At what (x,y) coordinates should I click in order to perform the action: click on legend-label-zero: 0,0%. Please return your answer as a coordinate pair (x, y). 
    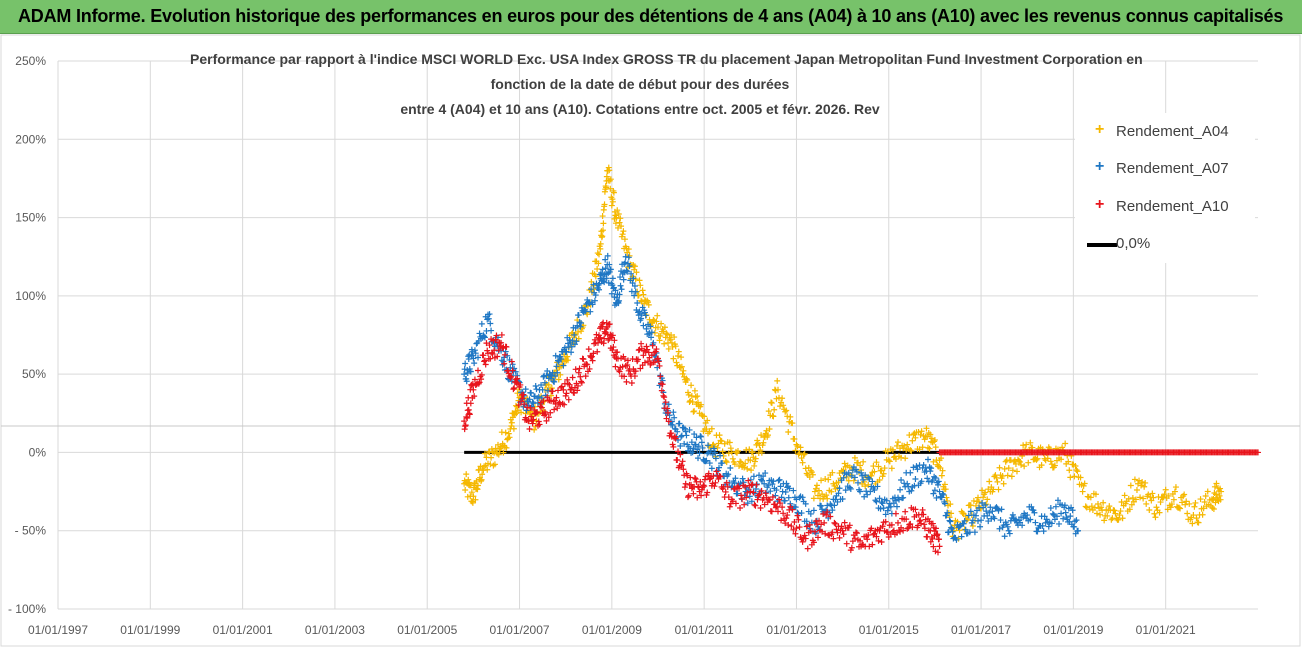
    Looking at the image, I should click on (1133, 243).